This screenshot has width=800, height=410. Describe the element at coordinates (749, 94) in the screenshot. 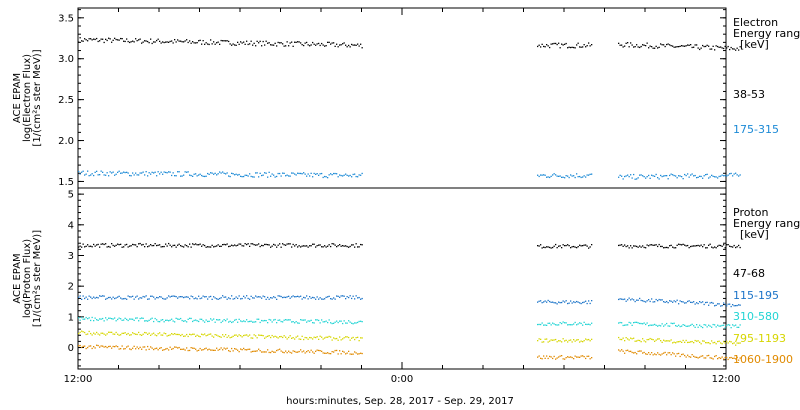

I see `legend-item: 38-53` at that location.